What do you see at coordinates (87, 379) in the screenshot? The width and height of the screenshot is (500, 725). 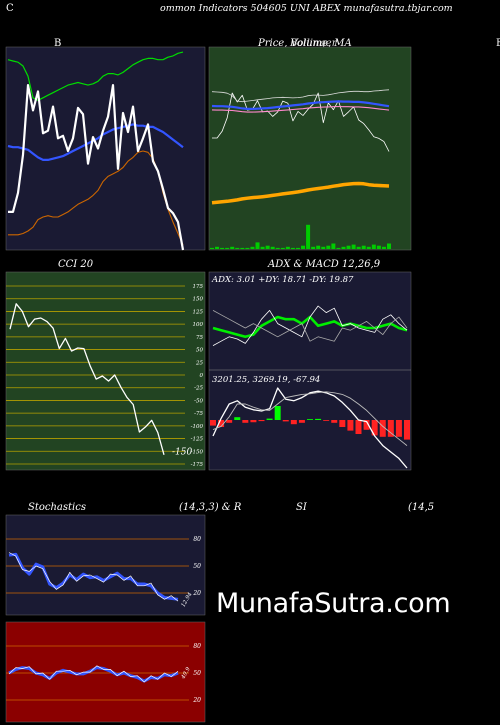 I see `cci-line` at bounding box center [87, 379].